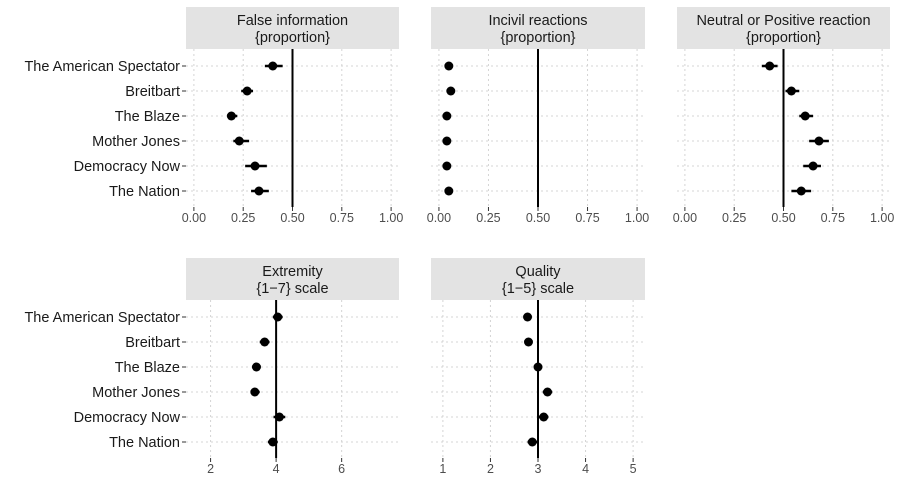  What do you see at coordinates (538, 469) in the screenshot?
I see `x-tick-label: 3` at bounding box center [538, 469].